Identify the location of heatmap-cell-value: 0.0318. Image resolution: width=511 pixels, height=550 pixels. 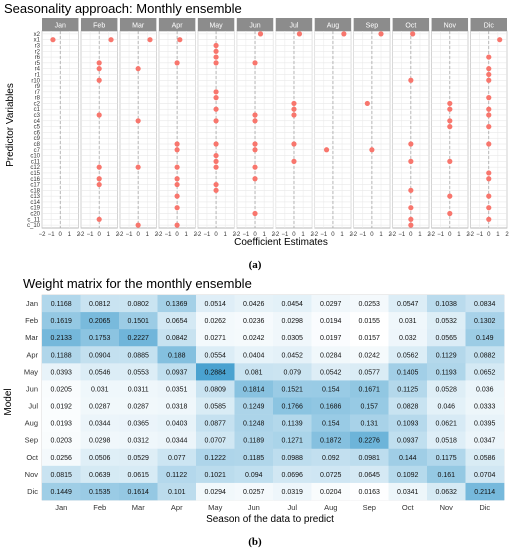
(177, 407).